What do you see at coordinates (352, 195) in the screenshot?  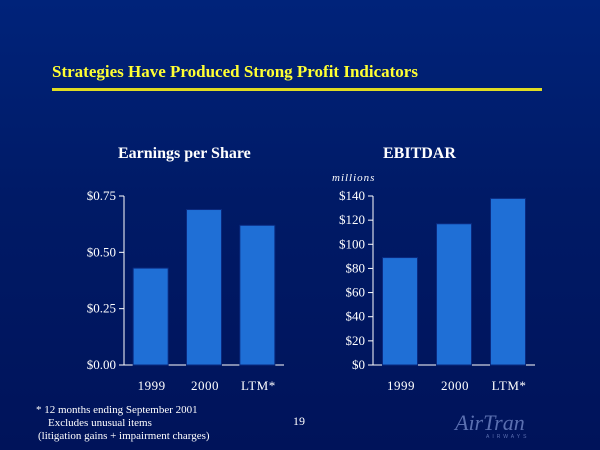 I see `ebitdar-y-tick-label: $140` at bounding box center [352, 195].